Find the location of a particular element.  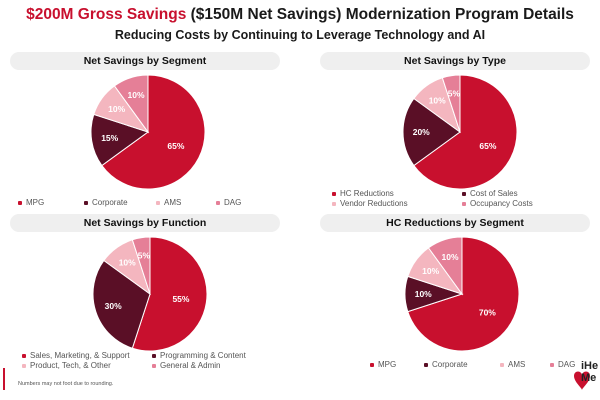

legend-label: Vendor Reductions is located at coordinates (374, 203).